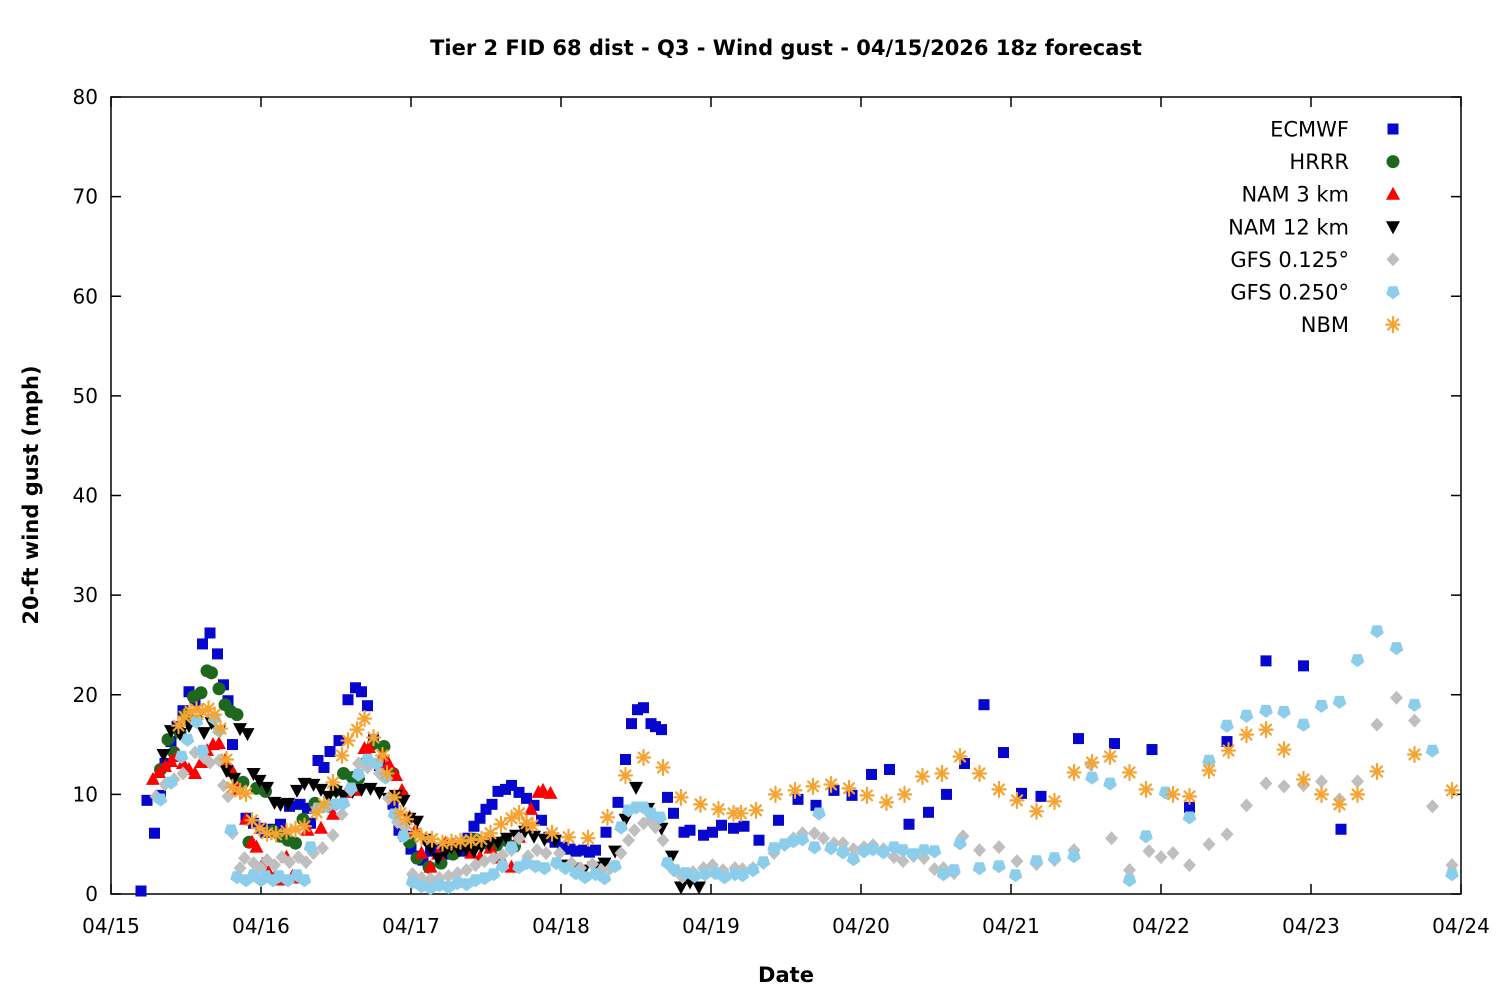 The width and height of the screenshot is (1500, 1000). I want to click on y-tick-label: 50, so click(85, 396).